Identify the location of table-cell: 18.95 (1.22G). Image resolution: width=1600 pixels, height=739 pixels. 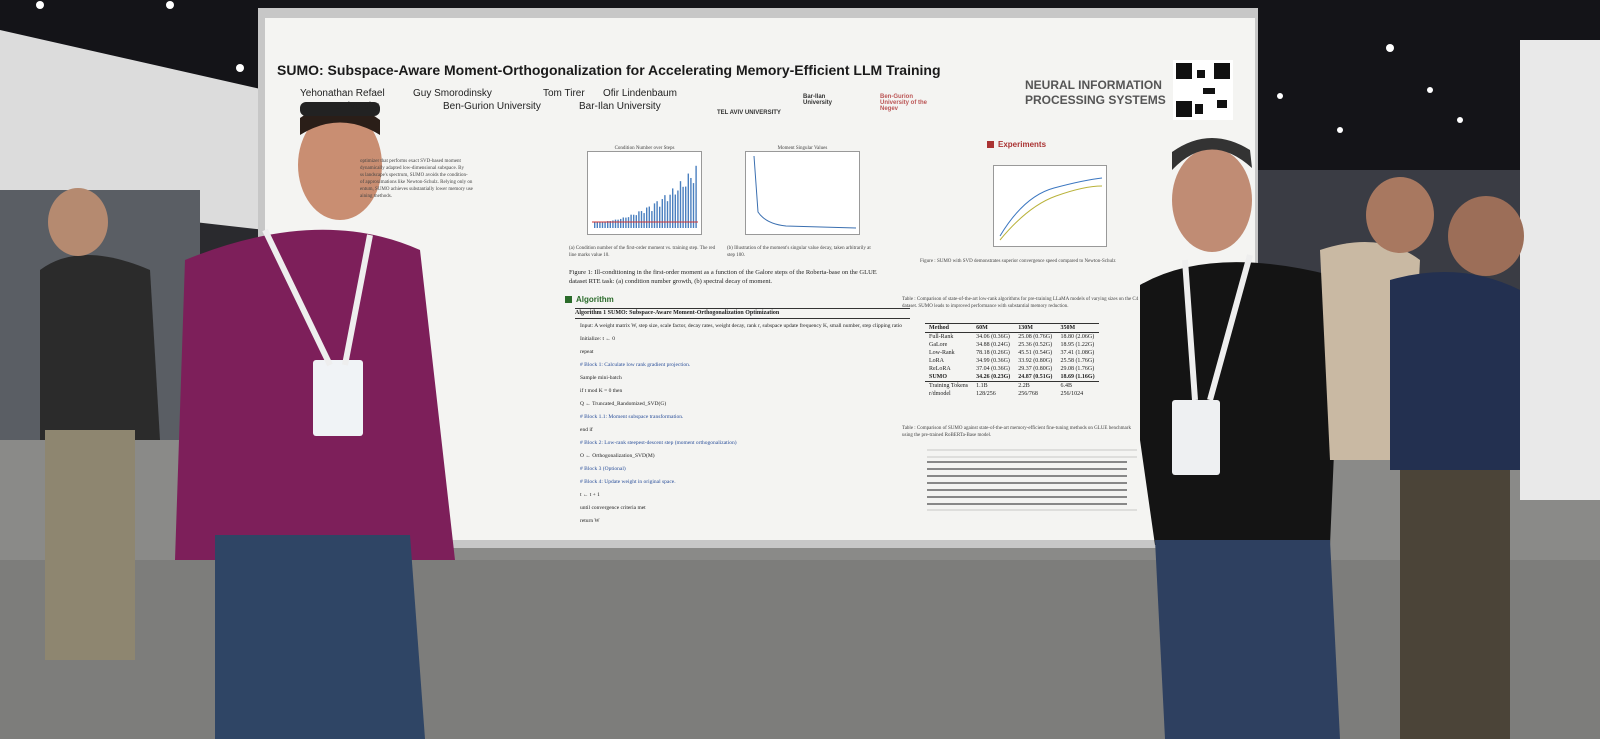
(1077, 345).